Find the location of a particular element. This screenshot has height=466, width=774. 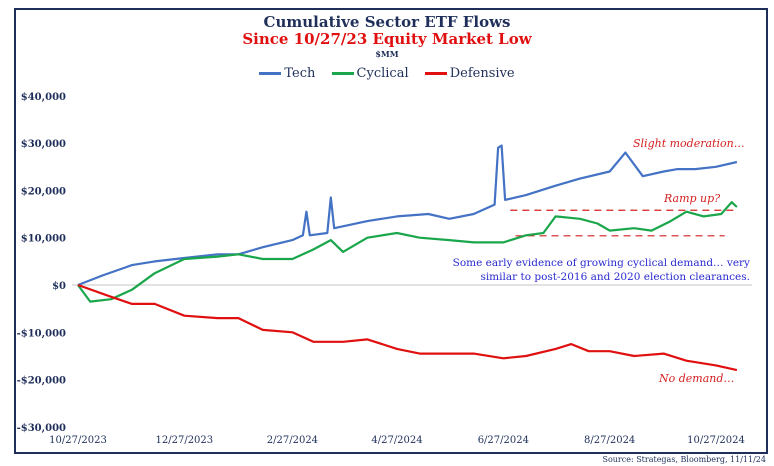

y-tick-label: -$10,000 is located at coordinates (41, 333).